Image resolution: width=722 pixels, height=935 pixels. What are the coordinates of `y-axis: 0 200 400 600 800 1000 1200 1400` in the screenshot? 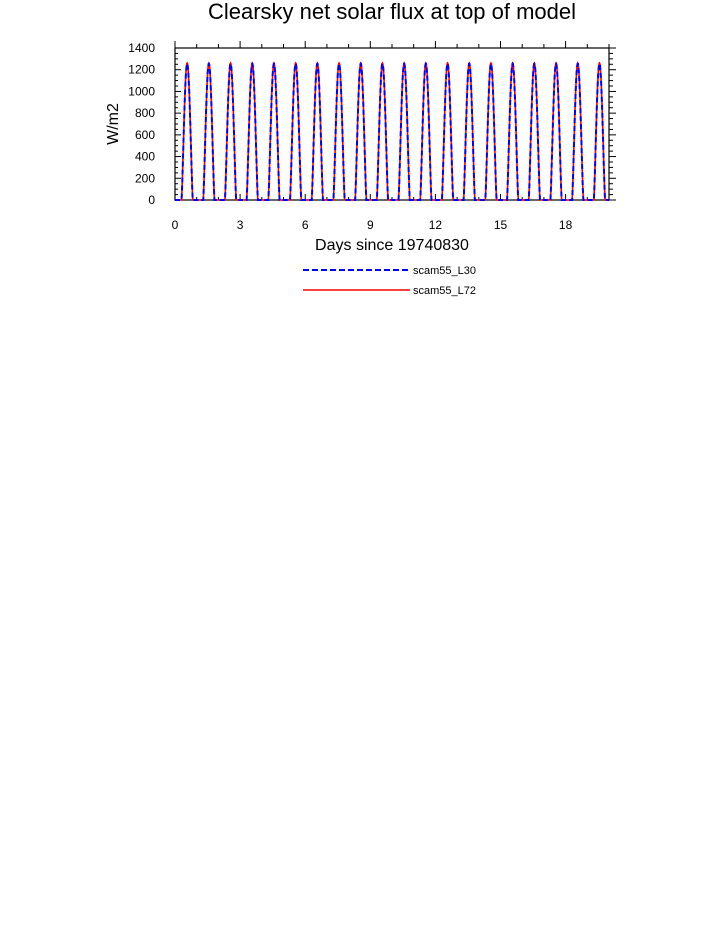 It's located at (372, 124).